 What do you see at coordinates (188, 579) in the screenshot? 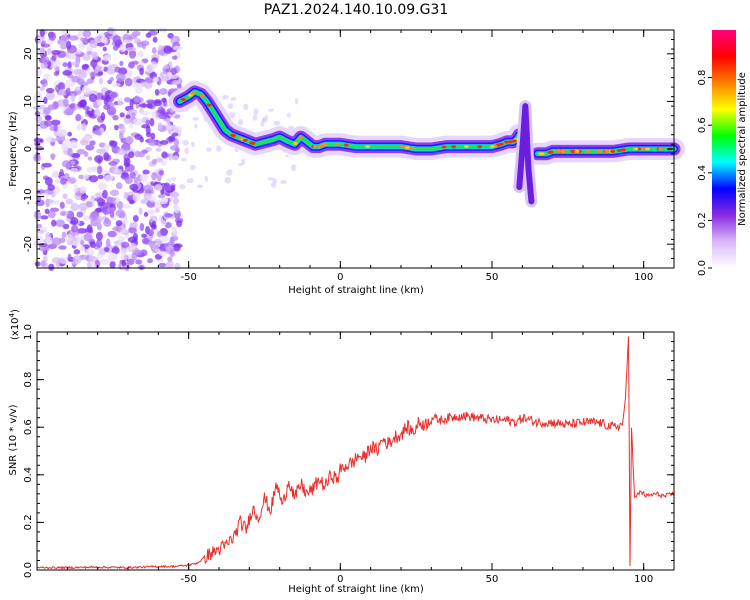
I see `x-tick-label: -50` at bounding box center [188, 579].